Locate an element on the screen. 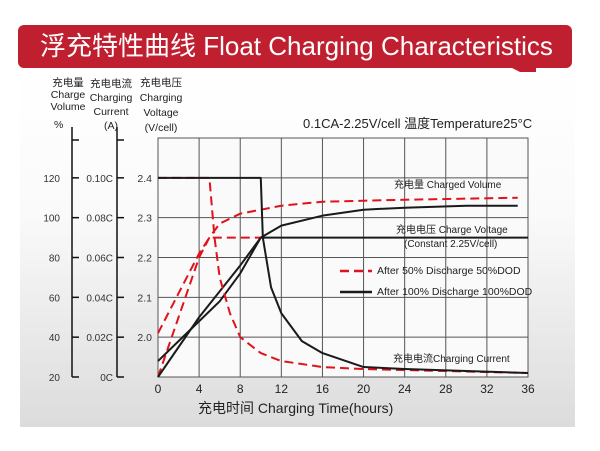 The height and width of the screenshot is (451, 600). x-tick-label: 12 is located at coordinates (282, 389).